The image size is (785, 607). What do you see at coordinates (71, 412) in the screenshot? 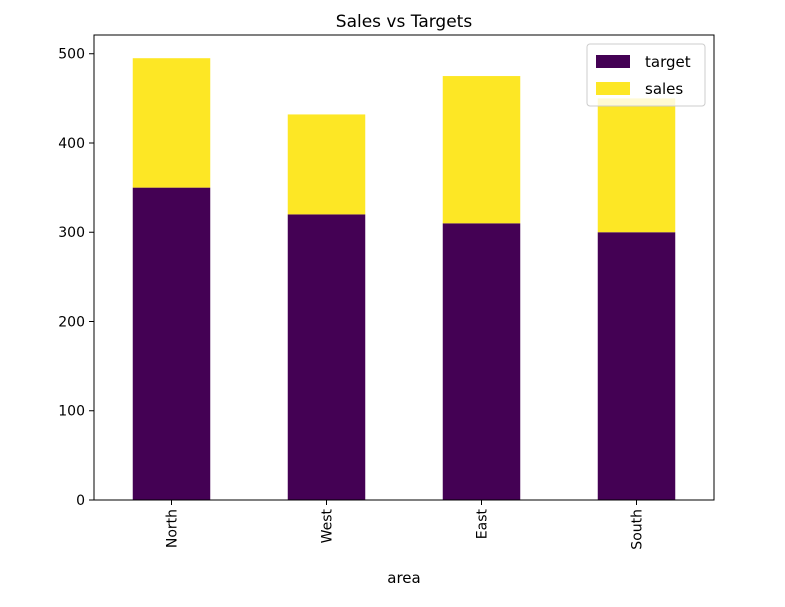
I see `y-tick-label: 100` at bounding box center [71, 412].